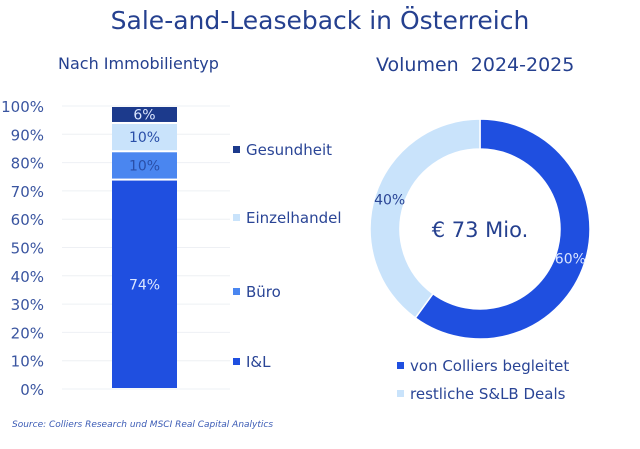 The image size is (640, 449). I want to click on donut-chart-subtitle: Volumen 2024-2025, so click(475, 65).